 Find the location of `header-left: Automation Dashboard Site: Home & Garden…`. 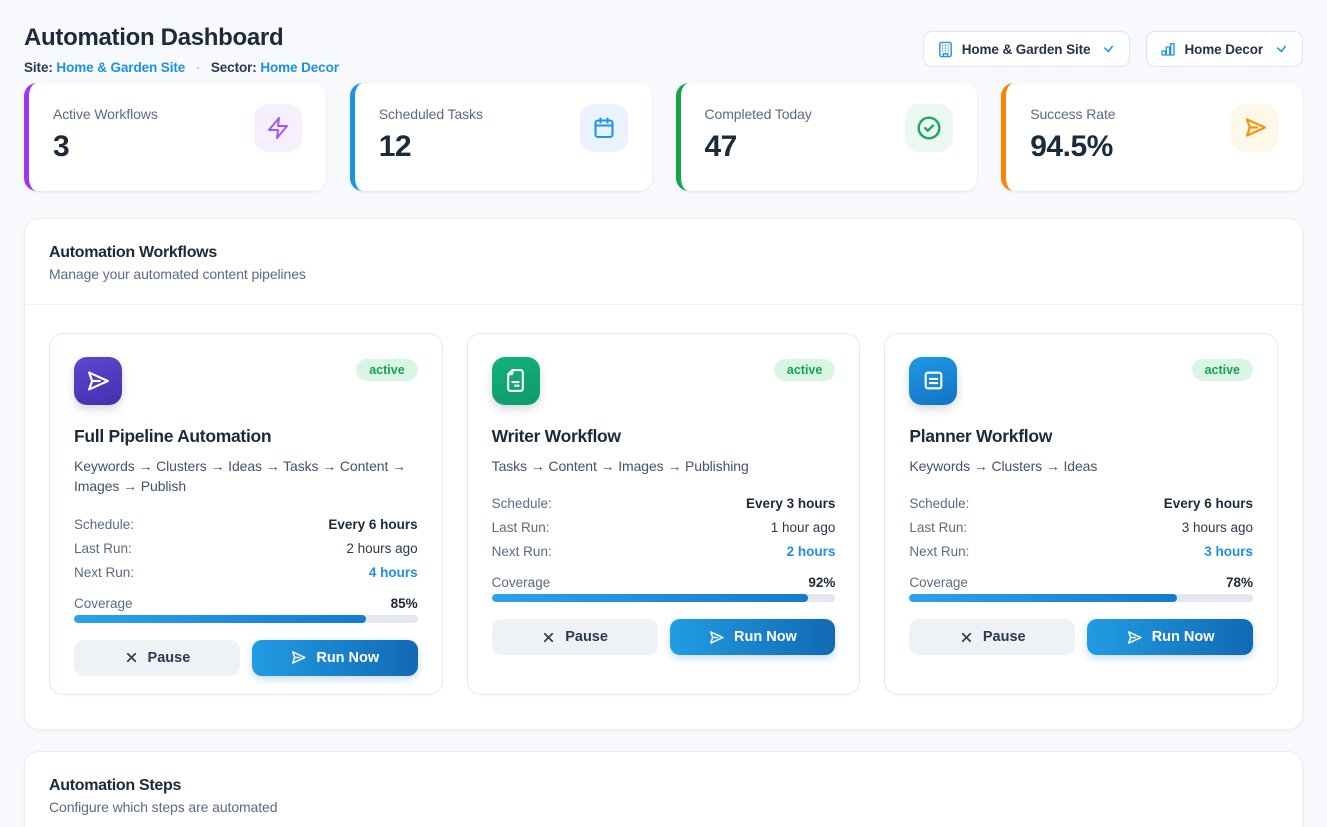

header-left: Automation Dashboard Site: Home & Garden… is located at coordinates (181, 49).